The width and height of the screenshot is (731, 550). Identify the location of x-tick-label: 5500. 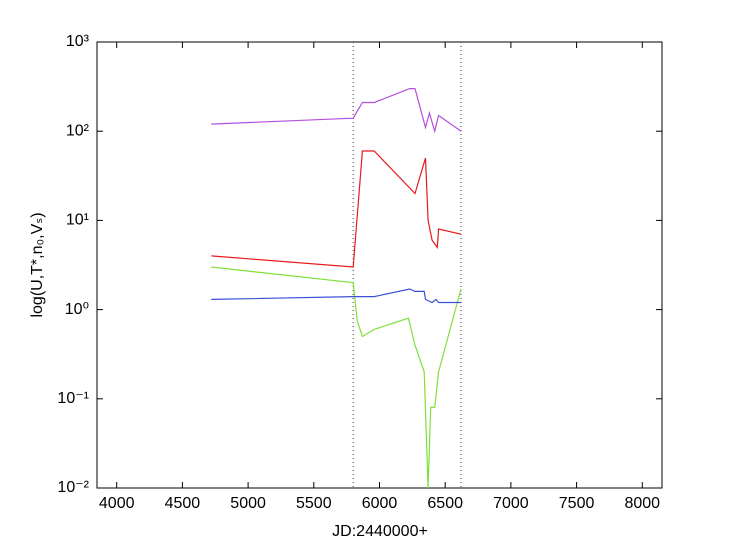
(314, 503).